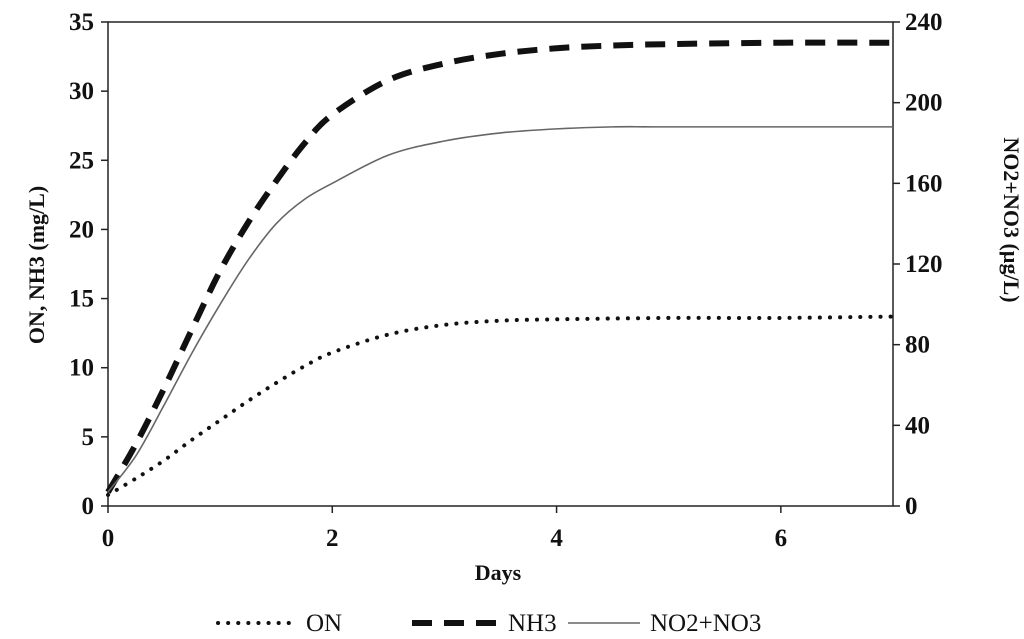 The image size is (1024, 639). I want to click on right-tick-label: 40, so click(917, 425).